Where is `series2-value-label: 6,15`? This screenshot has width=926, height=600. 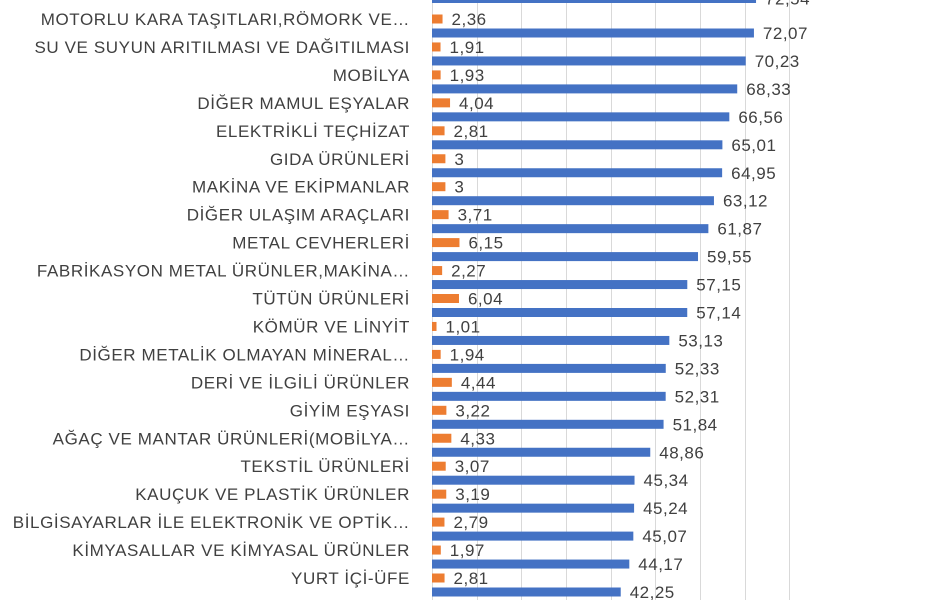 series2-value-label: 6,15 is located at coordinates (485, 243).